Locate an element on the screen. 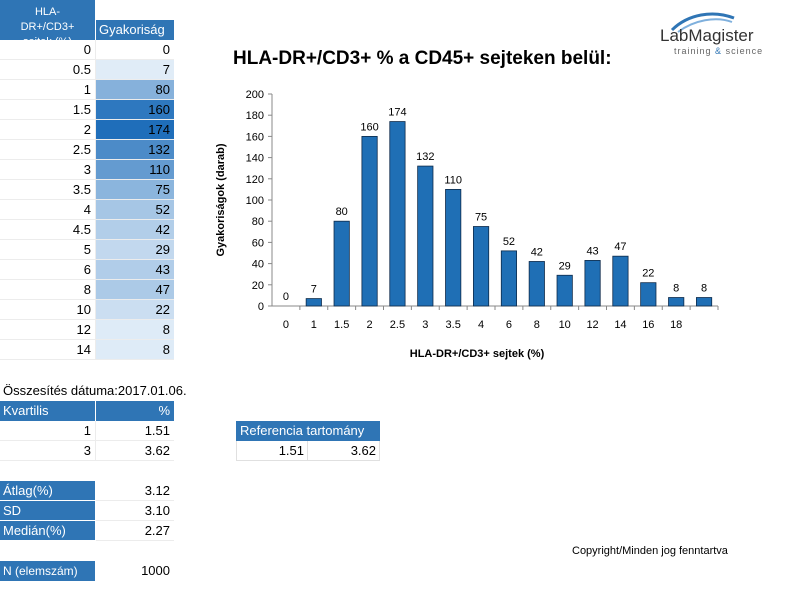 This screenshot has height=601, width=788. bar-data-label: 47 is located at coordinates (620, 247).